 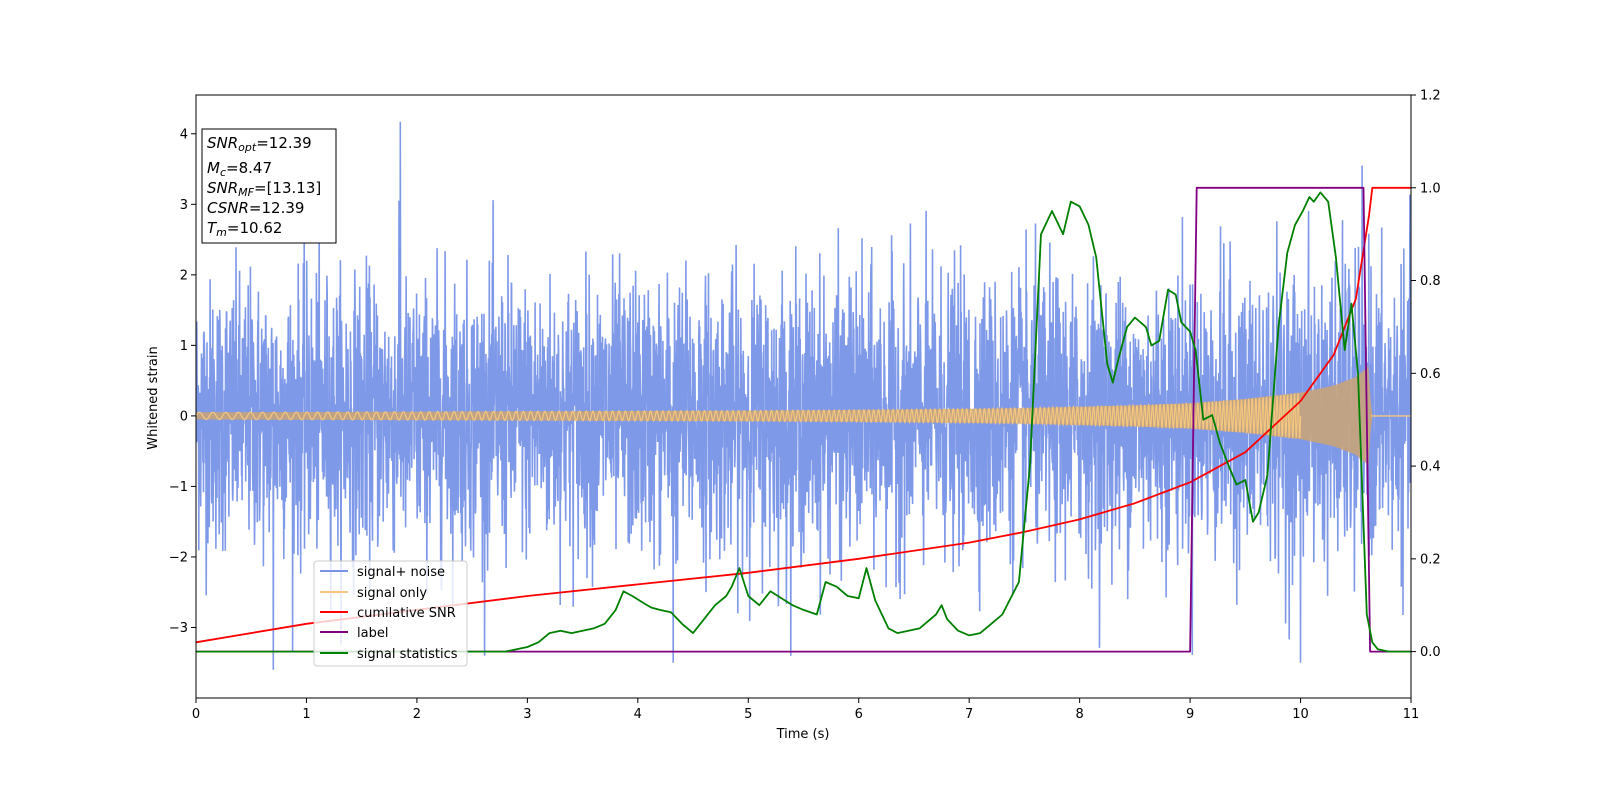 I want to click on y2-tick-label: 0.2, so click(x=1430, y=559).